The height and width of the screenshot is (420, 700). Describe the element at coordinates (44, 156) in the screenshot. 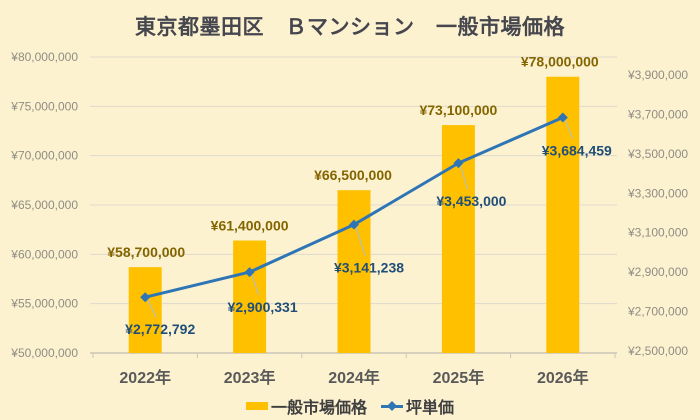

I see `left-axis-tick-label: ¥70,000,000` at that location.